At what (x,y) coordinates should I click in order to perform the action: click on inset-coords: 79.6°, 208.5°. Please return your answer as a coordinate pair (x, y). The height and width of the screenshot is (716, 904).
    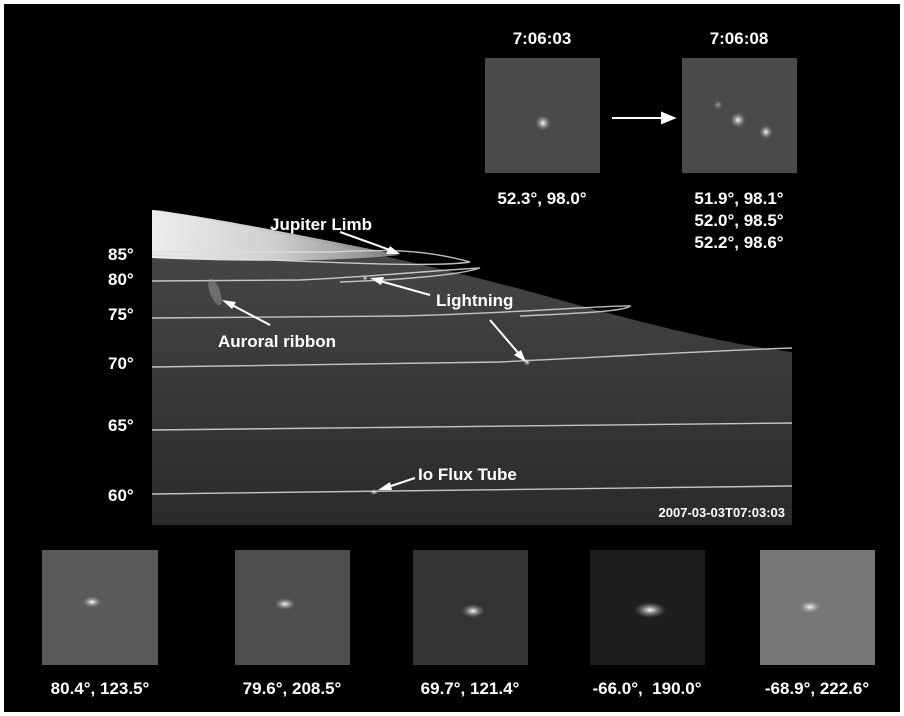
    Looking at the image, I should click on (292, 688).